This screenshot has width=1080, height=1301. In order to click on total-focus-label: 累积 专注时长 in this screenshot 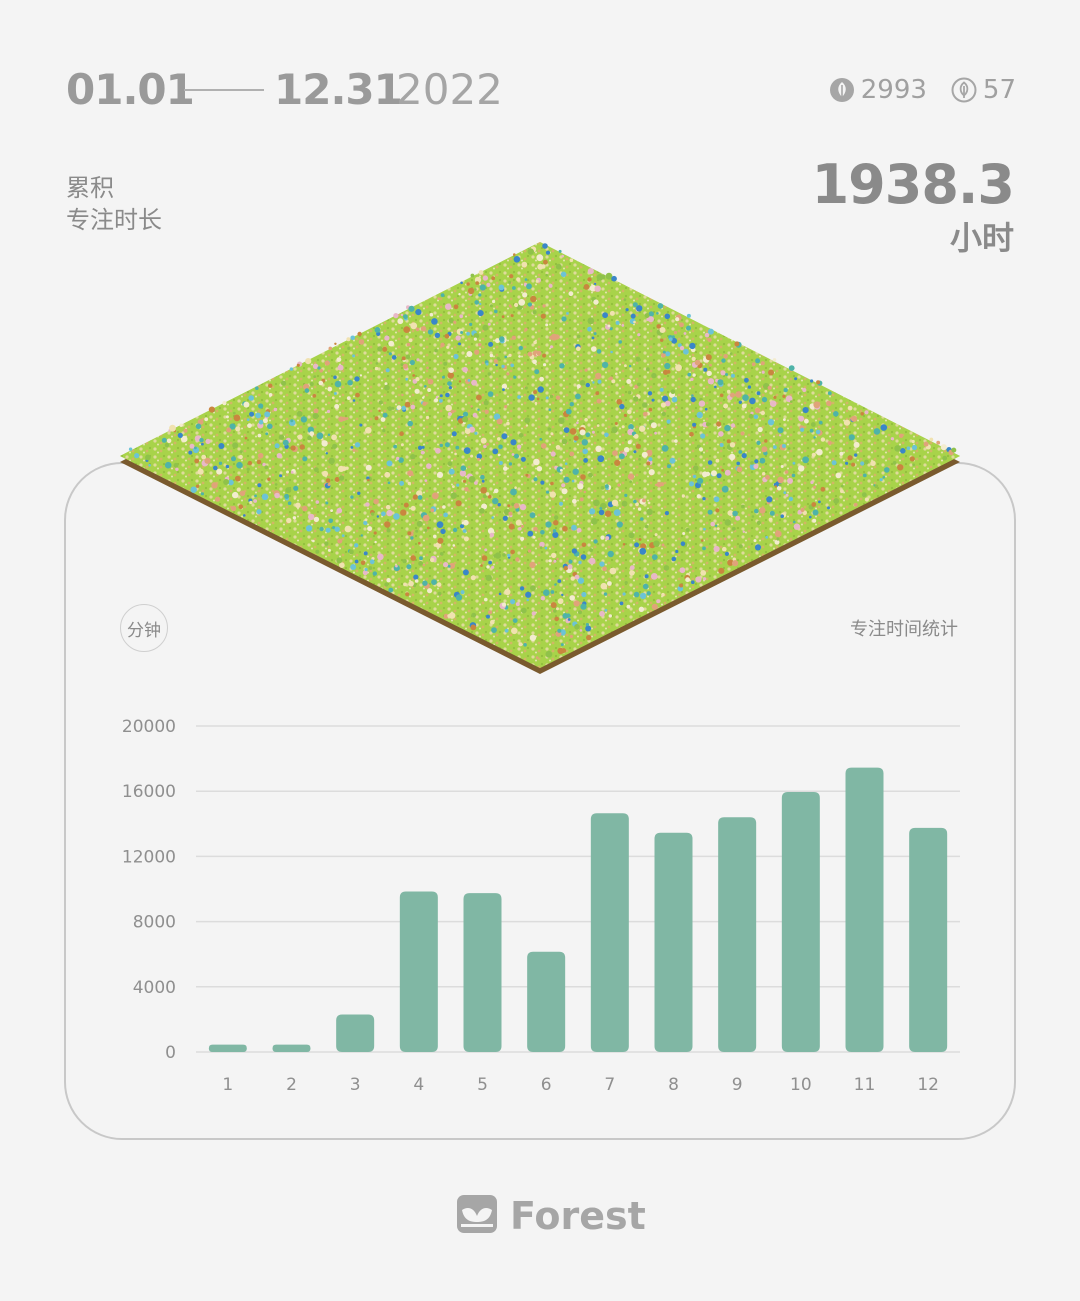, I will do `click(114, 204)`.